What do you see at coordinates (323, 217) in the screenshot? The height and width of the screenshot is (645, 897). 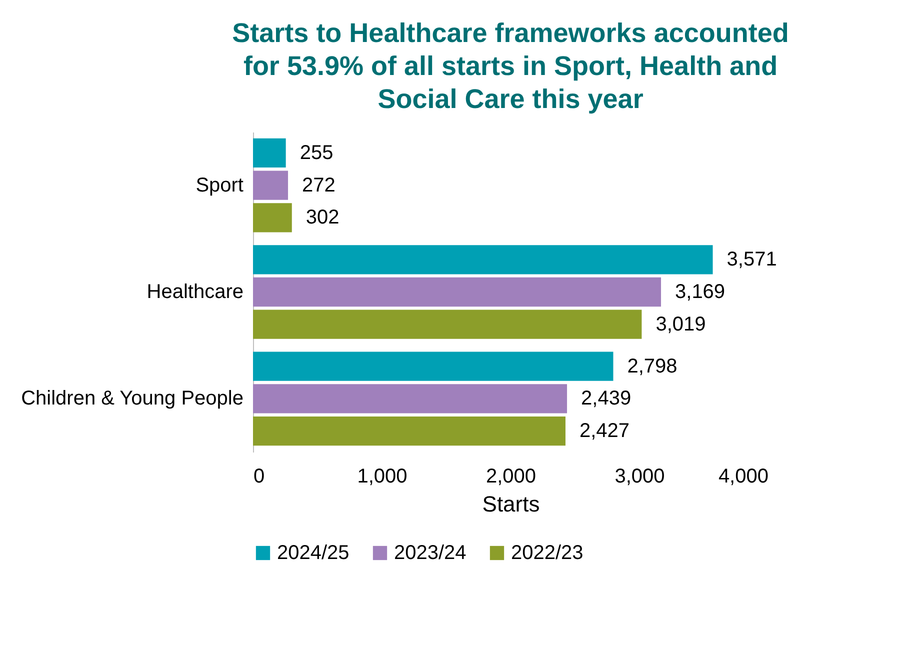 I see `data-label: 302` at bounding box center [323, 217].